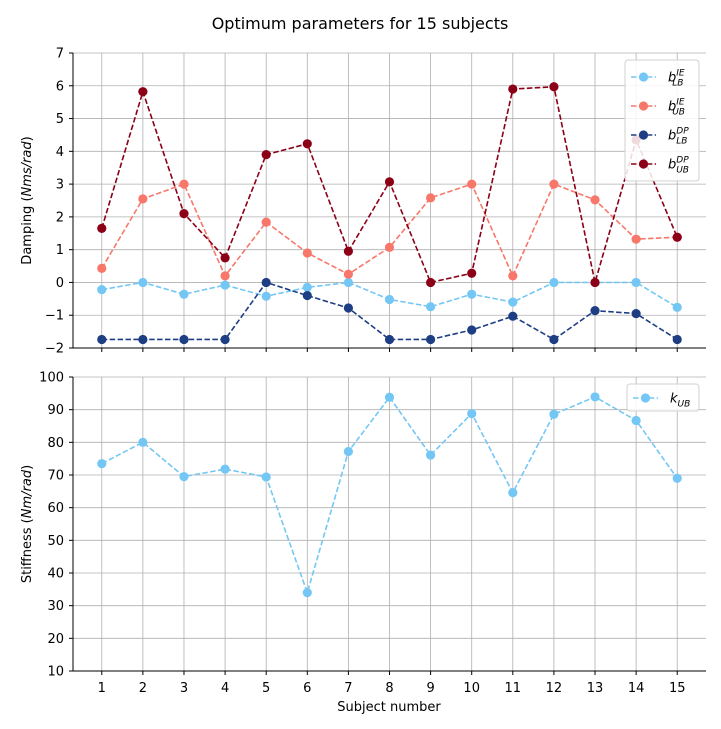  I want to click on legend-label: bDP UB, so click(678, 166).